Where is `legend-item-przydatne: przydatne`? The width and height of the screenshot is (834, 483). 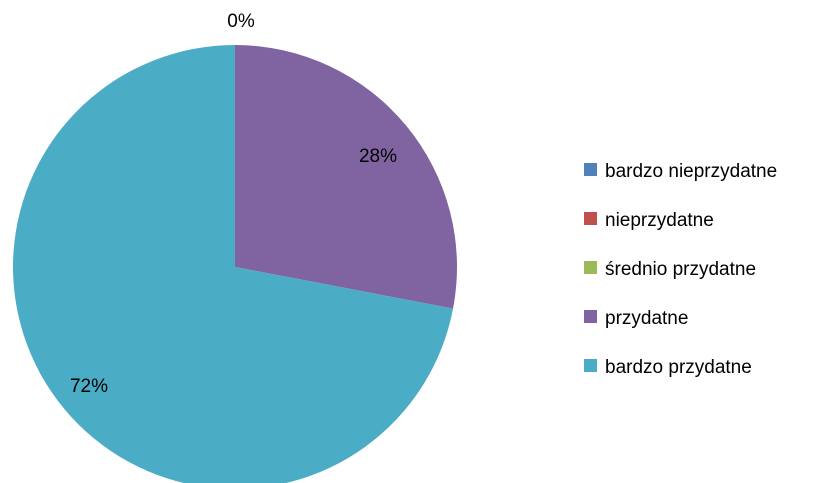
legend-item-przydatne: przydatne is located at coordinates (636, 318).